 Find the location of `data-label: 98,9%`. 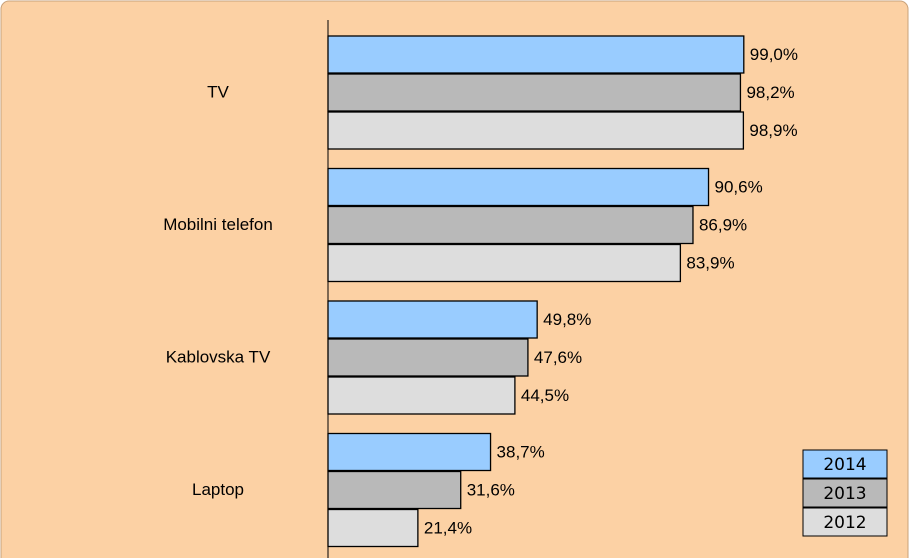

data-label: 98,9% is located at coordinates (773, 130).